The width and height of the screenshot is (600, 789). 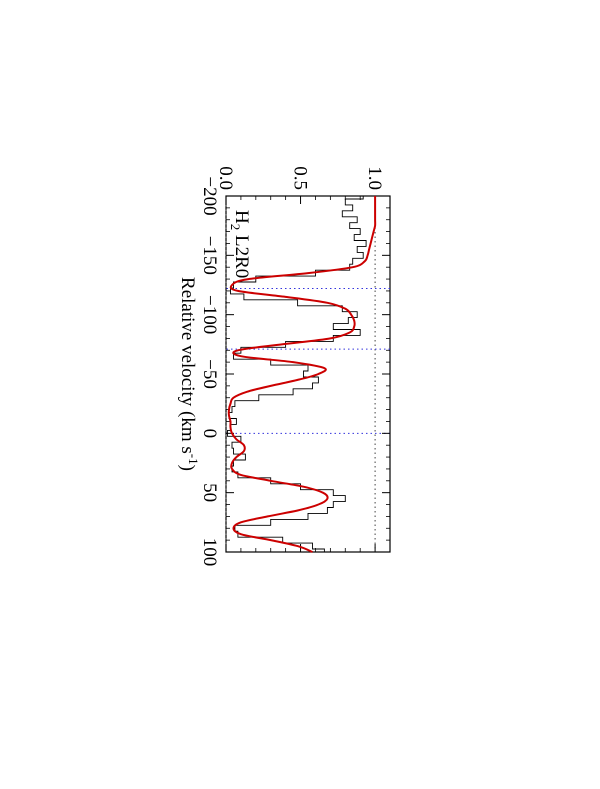 What do you see at coordinates (209, 195) in the screenshot?
I see `x-tick-label: −200` at bounding box center [209, 195].